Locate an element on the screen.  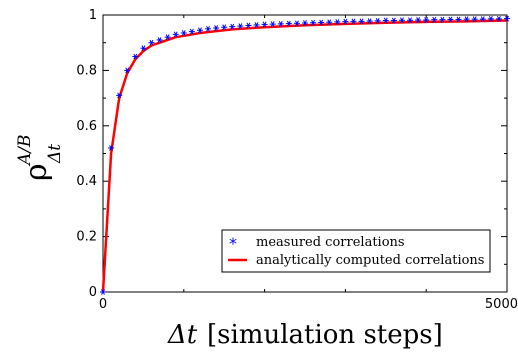
x-tick-label: 5000 is located at coordinates (501, 304).